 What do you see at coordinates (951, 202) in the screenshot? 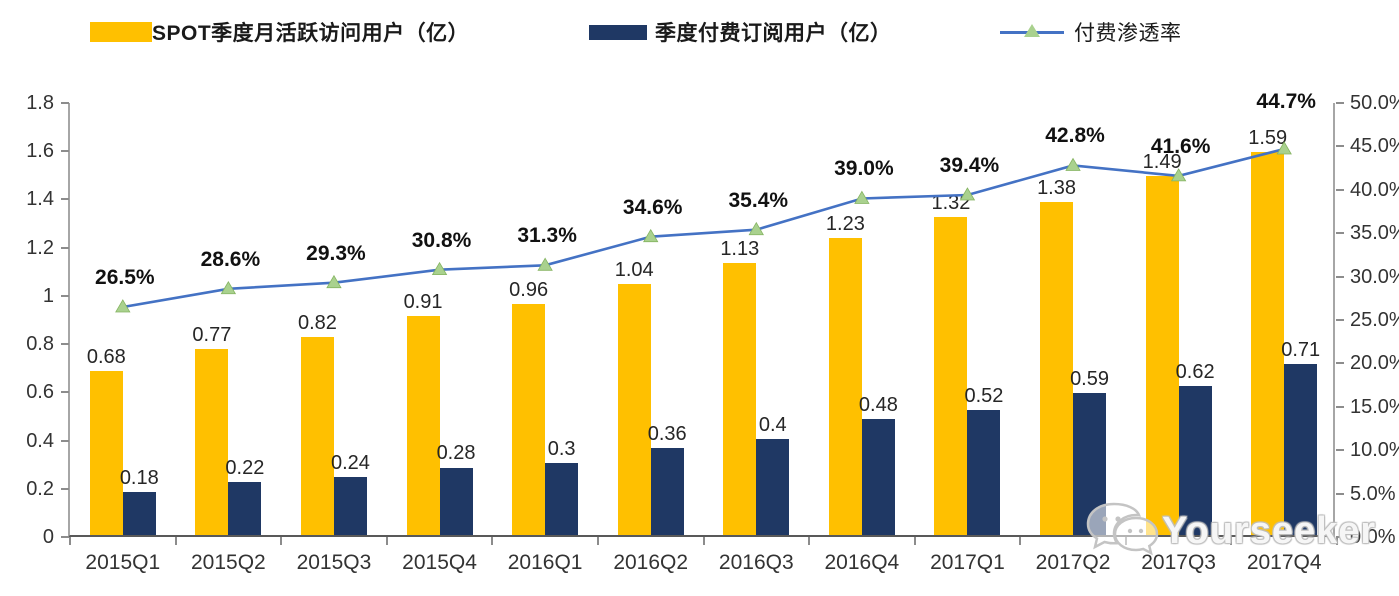
I see `mau-value-label: 1.32` at bounding box center [951, 202].